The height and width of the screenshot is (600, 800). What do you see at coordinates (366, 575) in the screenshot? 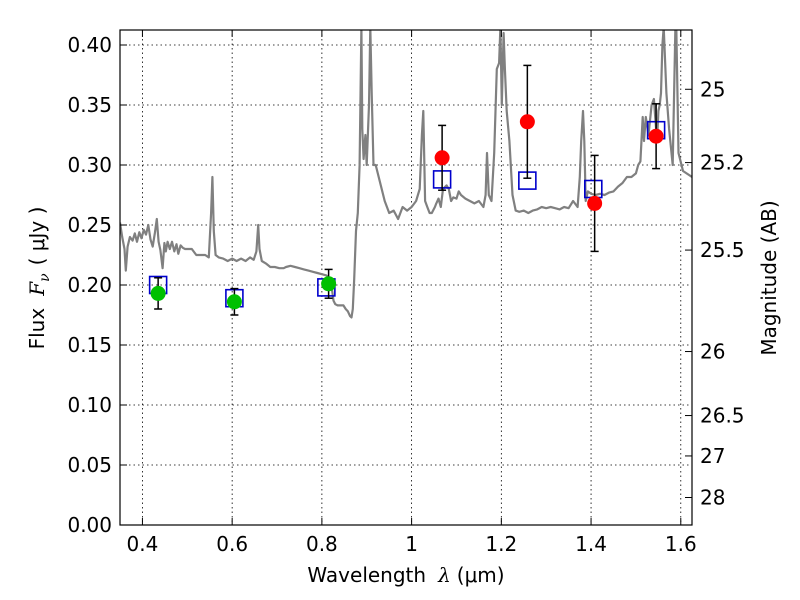
I see `x-axis-label-text: Wavelength` at bounding box center [366, 575].